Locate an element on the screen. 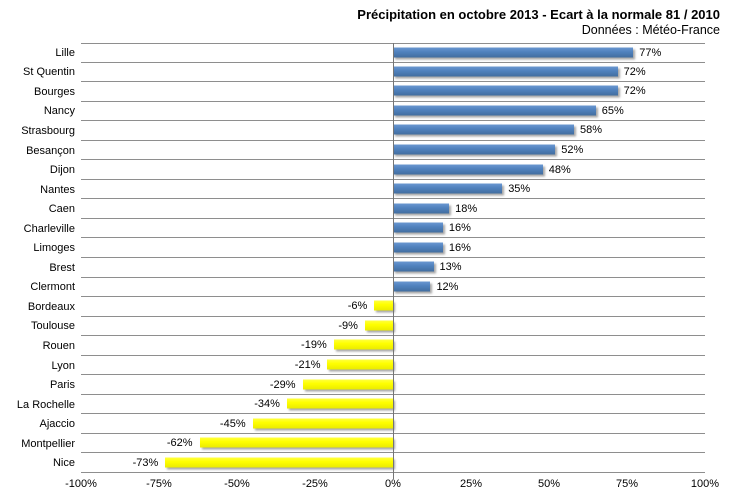 The height and width of the screenshot is (503, 730). bar-row: Rouen -19% is located at coordinates (352, 346).